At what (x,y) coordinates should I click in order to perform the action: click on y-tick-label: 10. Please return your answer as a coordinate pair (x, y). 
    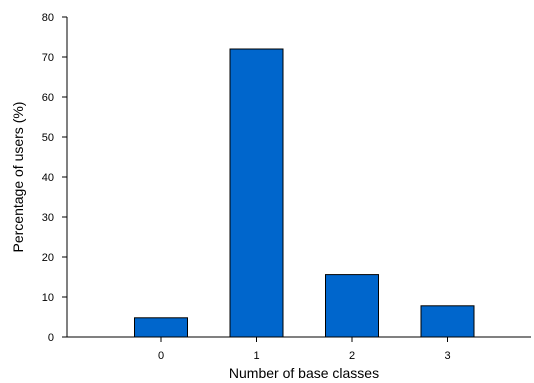
    Looking at the image, I should click on (48, 298).